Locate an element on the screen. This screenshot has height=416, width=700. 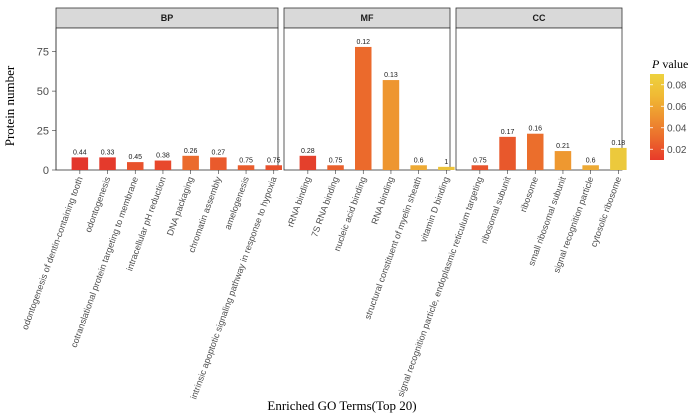
bar-data-label: 0.27 is located at coordinates (219, 152).